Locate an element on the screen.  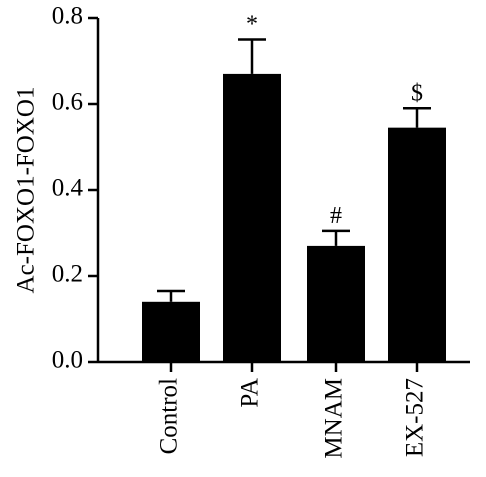
y-tick-label: 0.4 is located at coordinates (68, 188).